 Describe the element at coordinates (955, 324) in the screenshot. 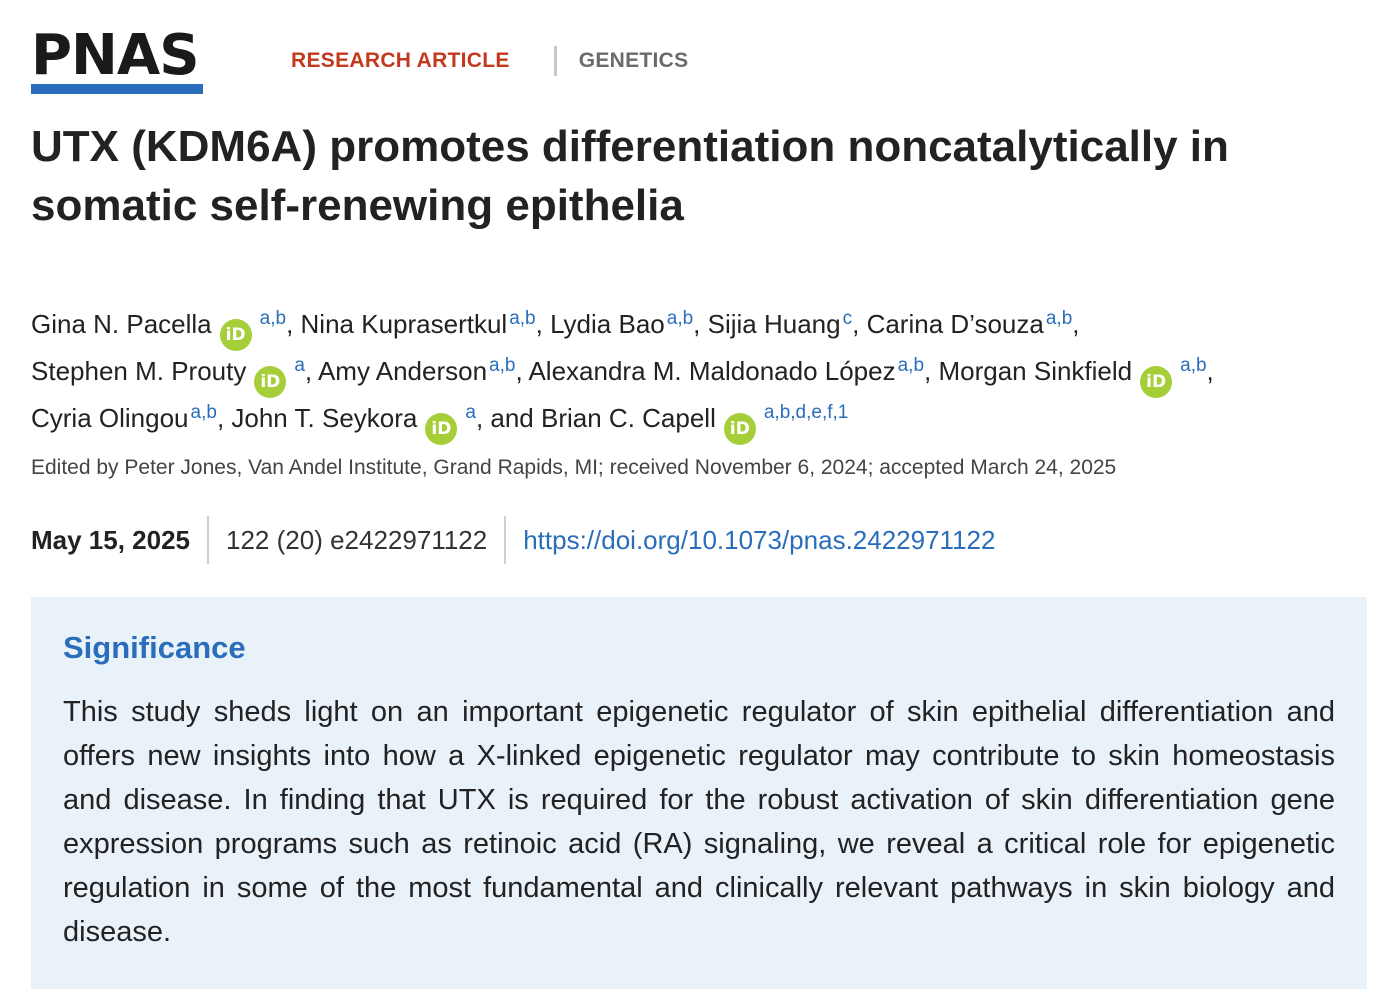

I see `author-name: Carina D’souza` at that location.